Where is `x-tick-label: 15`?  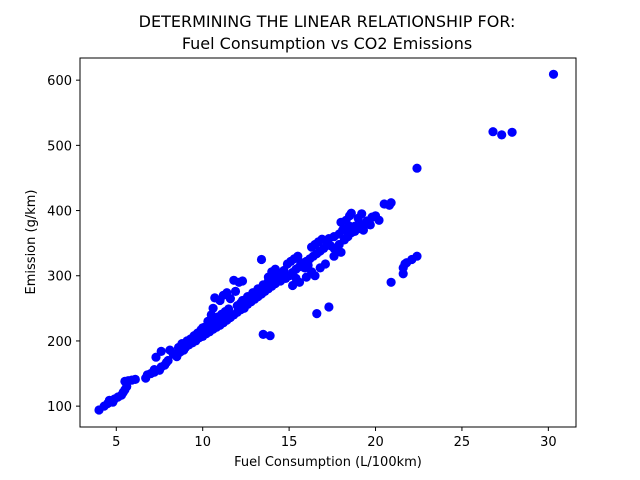
x-tick-label: 15 is located at coordinates (289, 442).